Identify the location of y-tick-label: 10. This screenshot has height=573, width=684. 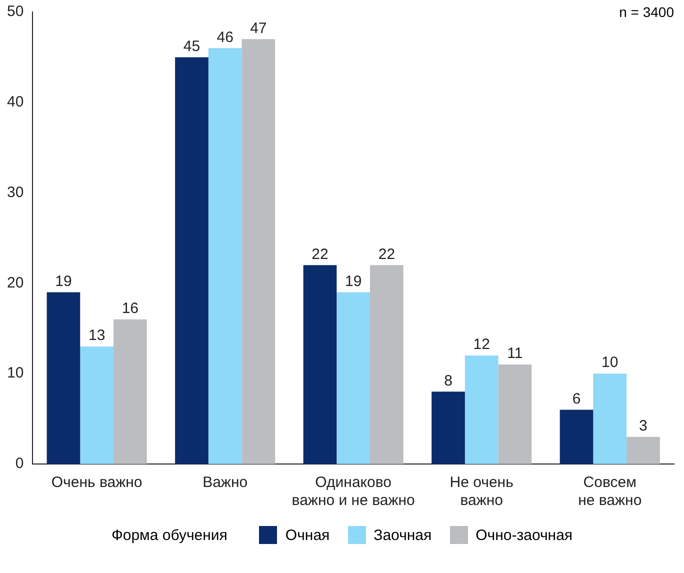
(15, 373).